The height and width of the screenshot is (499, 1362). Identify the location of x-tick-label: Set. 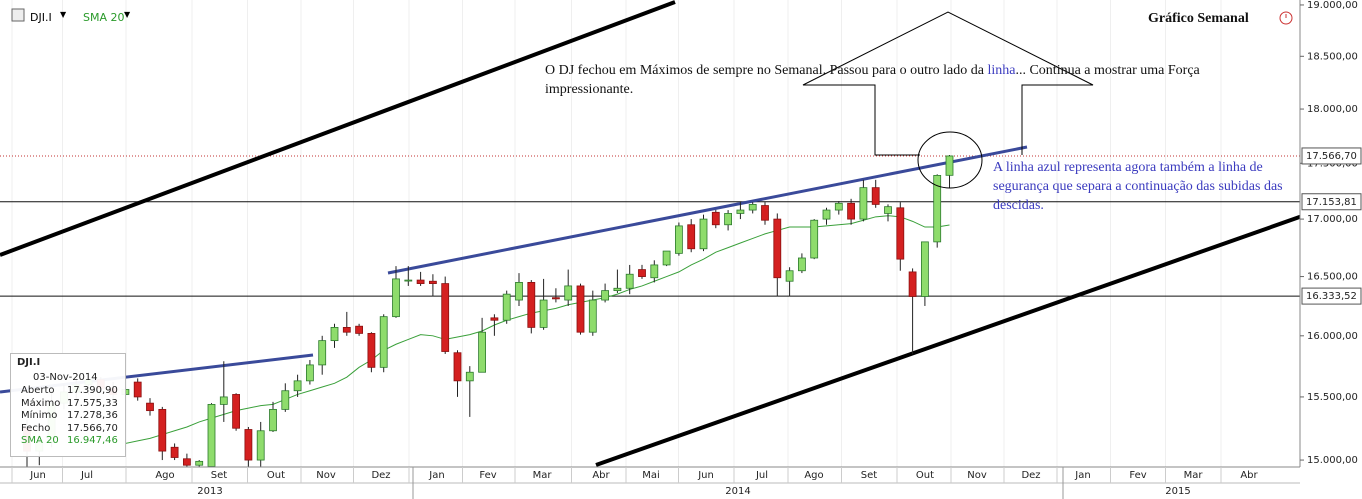
(869, 475).